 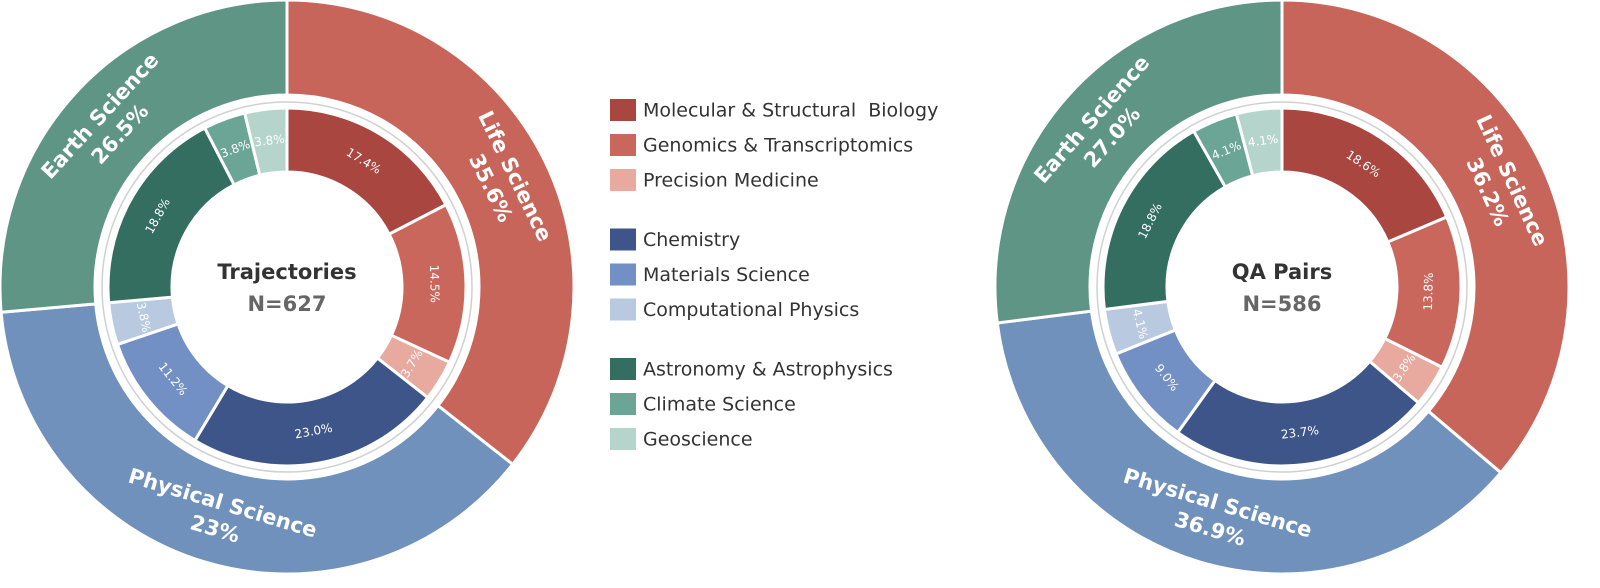 I want to click on center-subtitle: N=586, so click(x=1281, y=304).